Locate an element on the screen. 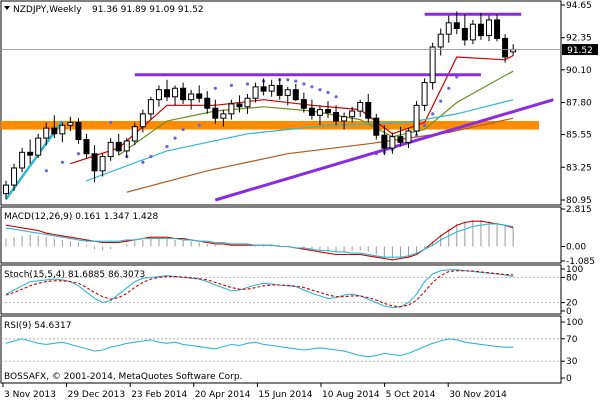 Image resolution: width=600 pixels, height=400 pixels. rsi-tick-label: 0 is located at coordinates (569, 379).